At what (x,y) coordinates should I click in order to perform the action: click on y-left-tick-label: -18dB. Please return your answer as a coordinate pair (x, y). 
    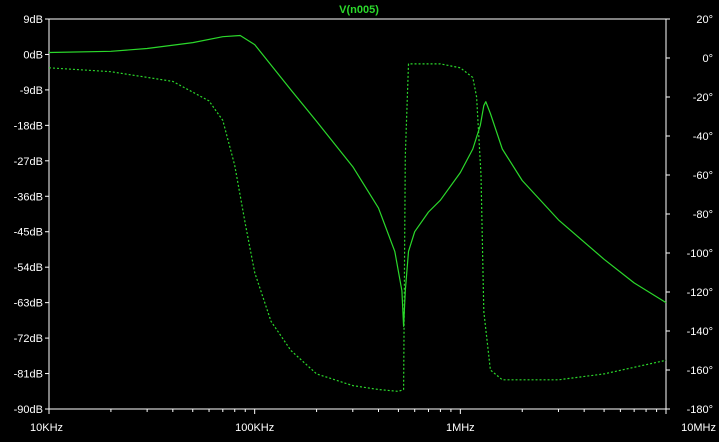
    Looking at the image, I should click on (28, 126).